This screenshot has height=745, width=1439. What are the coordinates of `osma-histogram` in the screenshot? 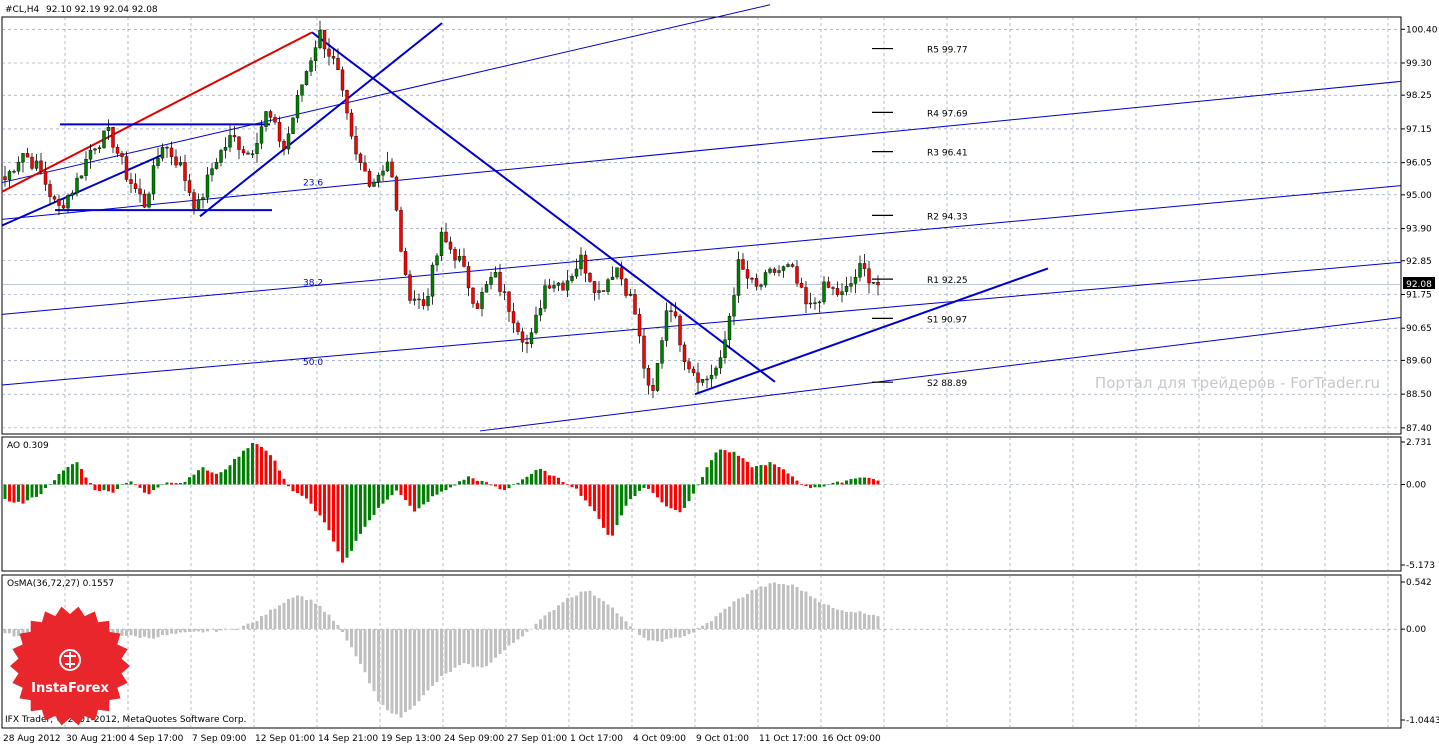 It's located at (441, 650).